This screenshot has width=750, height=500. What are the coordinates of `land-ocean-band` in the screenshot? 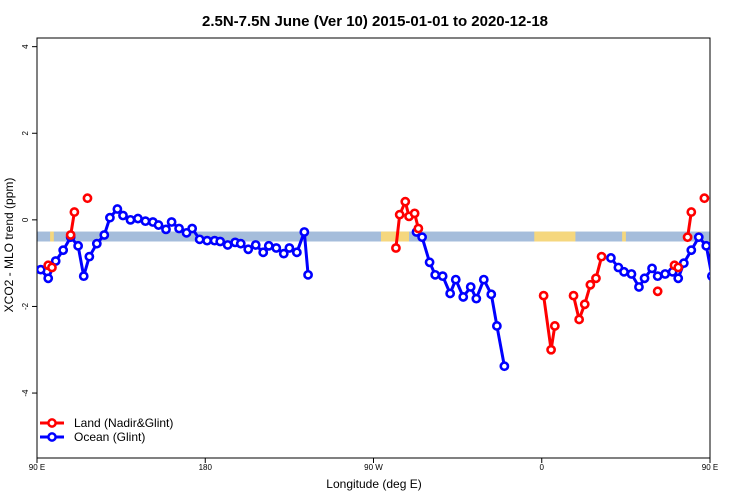 It's located at (373, 236).